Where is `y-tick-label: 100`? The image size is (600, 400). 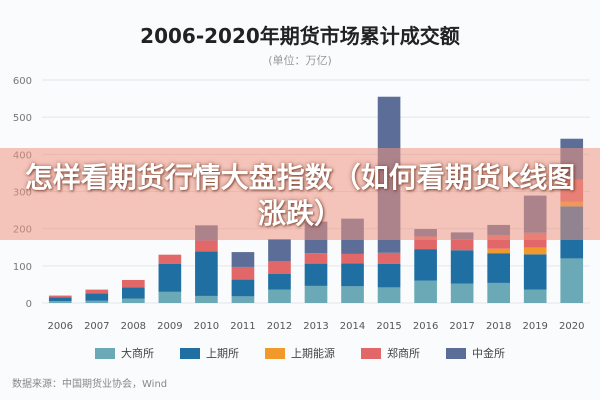 y-tick-label: 100 is located at coordinates (22, 267).